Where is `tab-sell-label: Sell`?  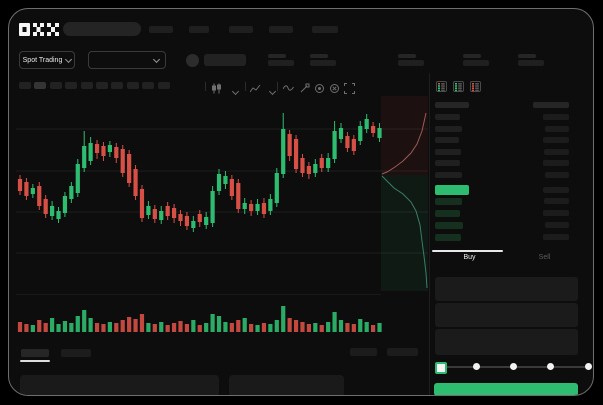 tab-sell-label: Sell is located at coordinates (544, 257).